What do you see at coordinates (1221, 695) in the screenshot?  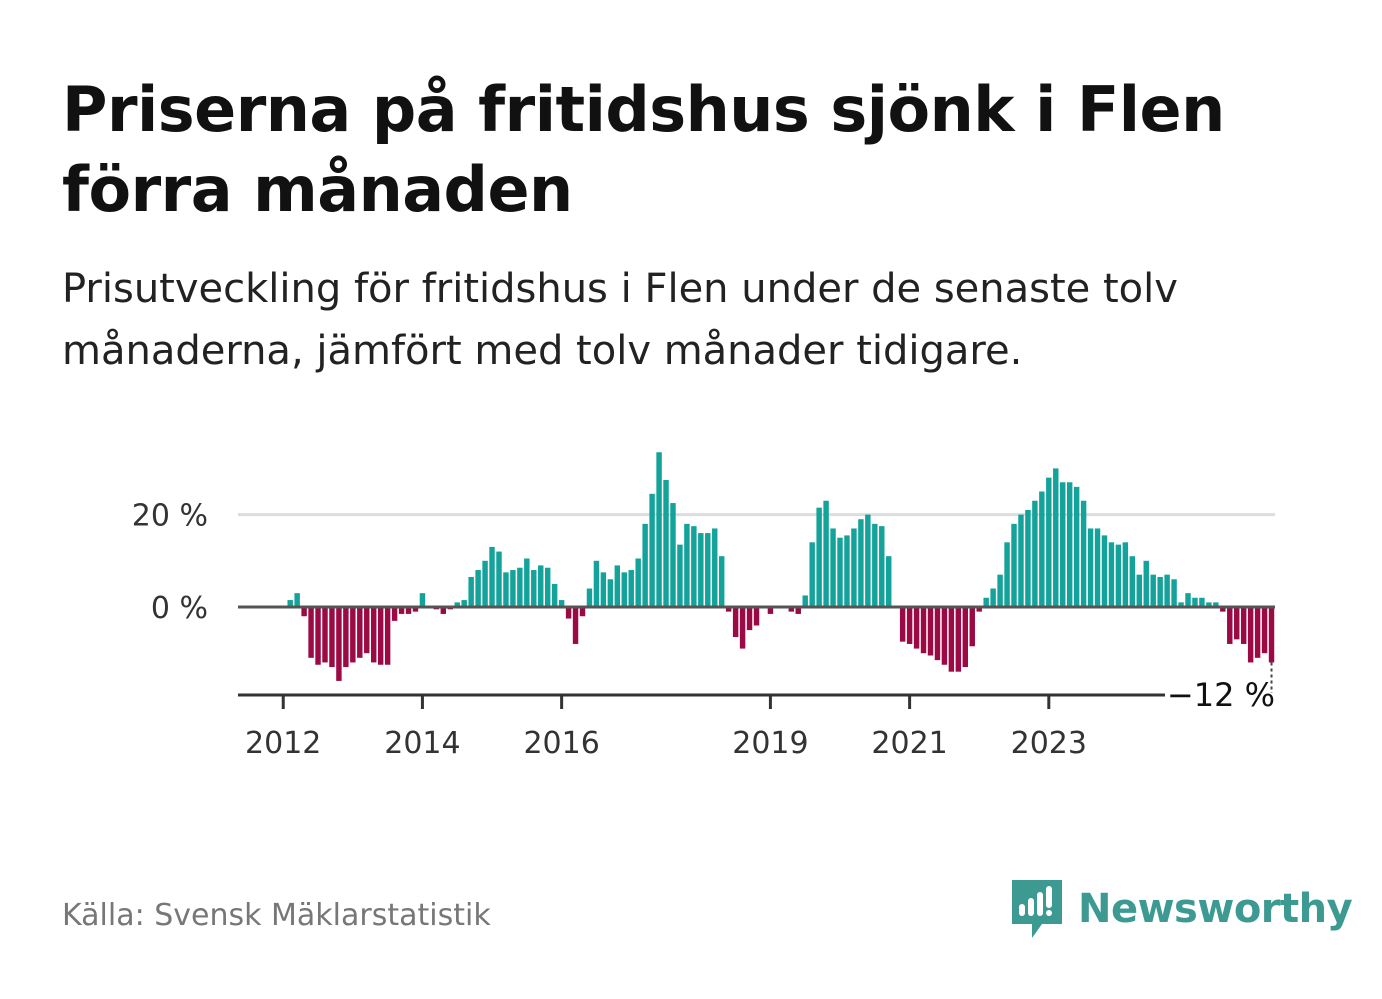 I see `last-value-label: −12 %` at bounding box center [1221, 695].